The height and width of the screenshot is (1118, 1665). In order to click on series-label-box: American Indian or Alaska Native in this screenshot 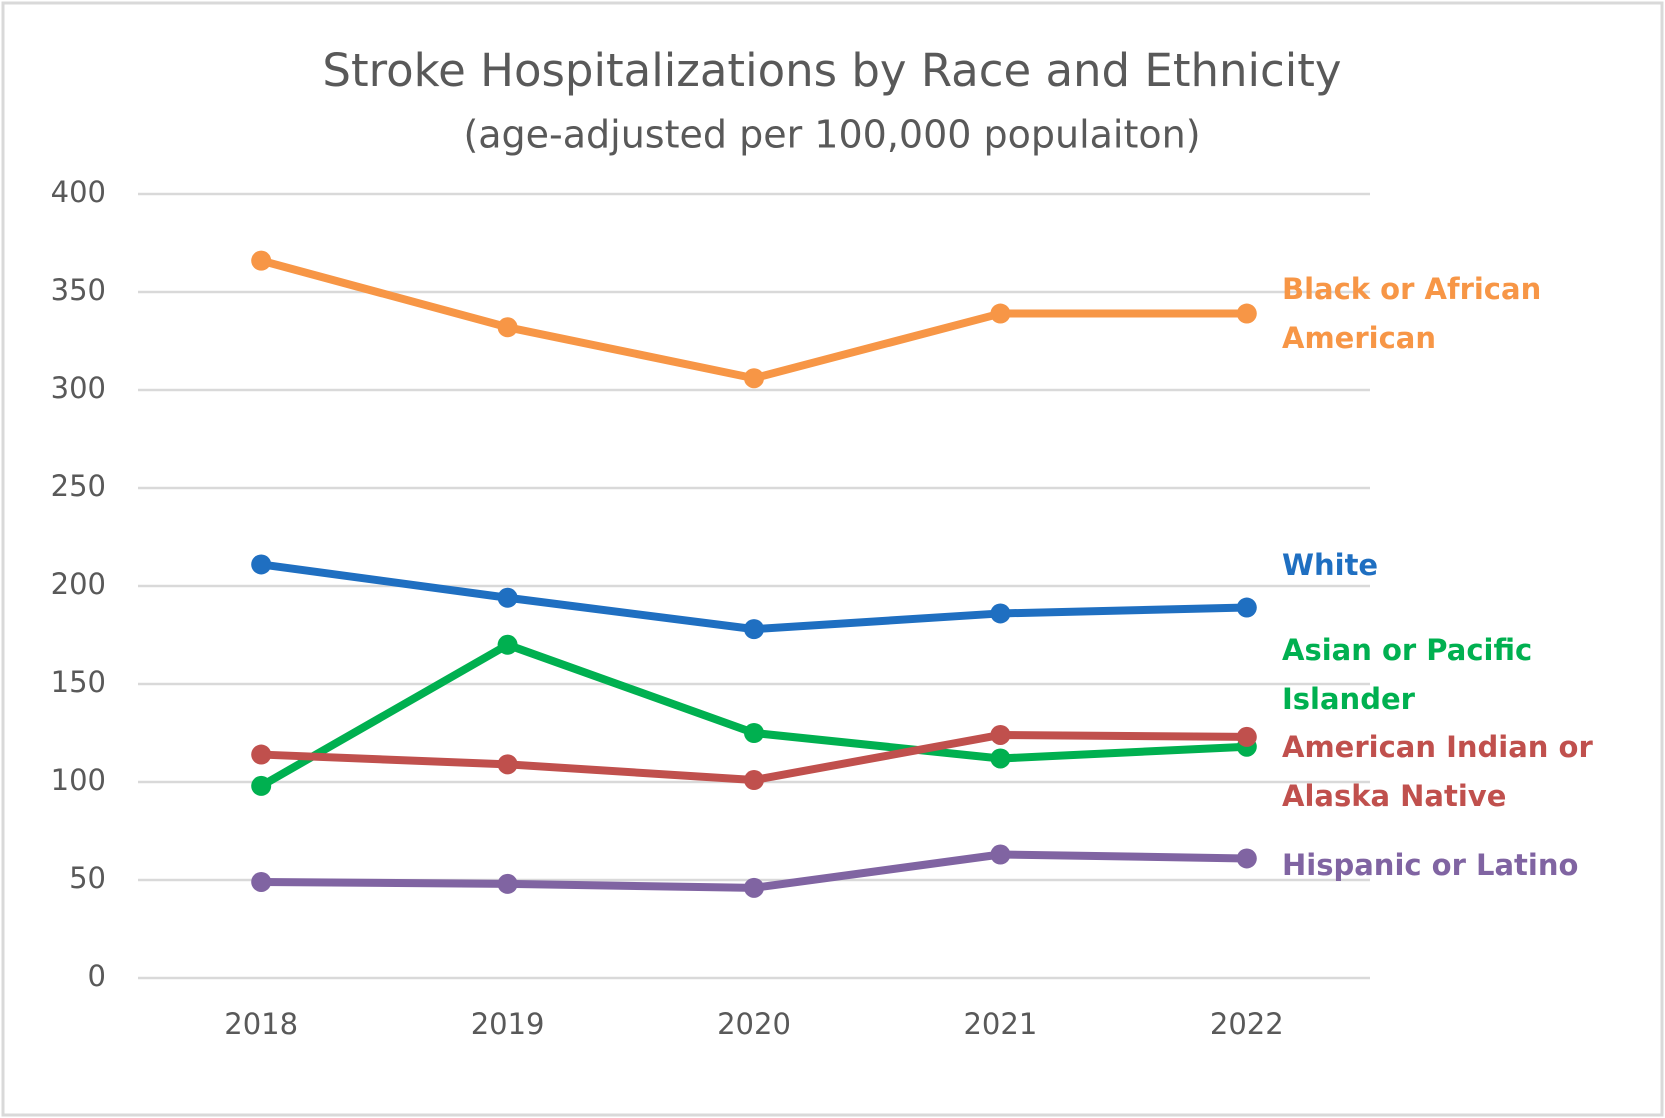, I will do `click(1437, 771)`.